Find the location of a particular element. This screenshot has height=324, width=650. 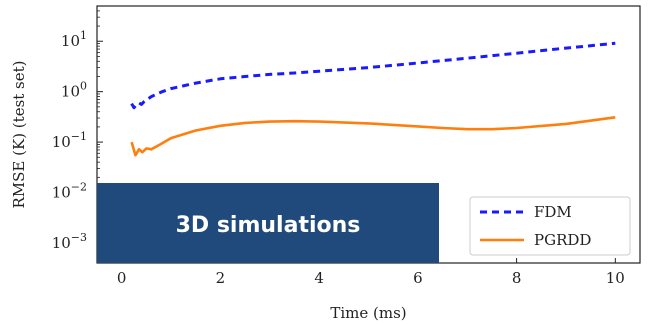

y-tick-label: 10⁻¹ is located at coordinates (69, 140).